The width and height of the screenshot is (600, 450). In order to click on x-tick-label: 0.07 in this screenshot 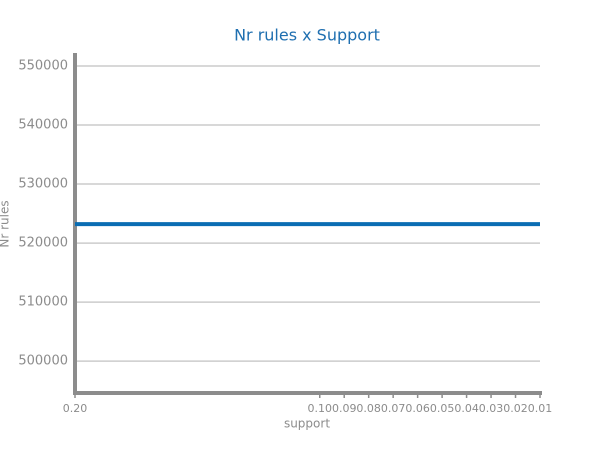, I will do `click(393, 408)`.